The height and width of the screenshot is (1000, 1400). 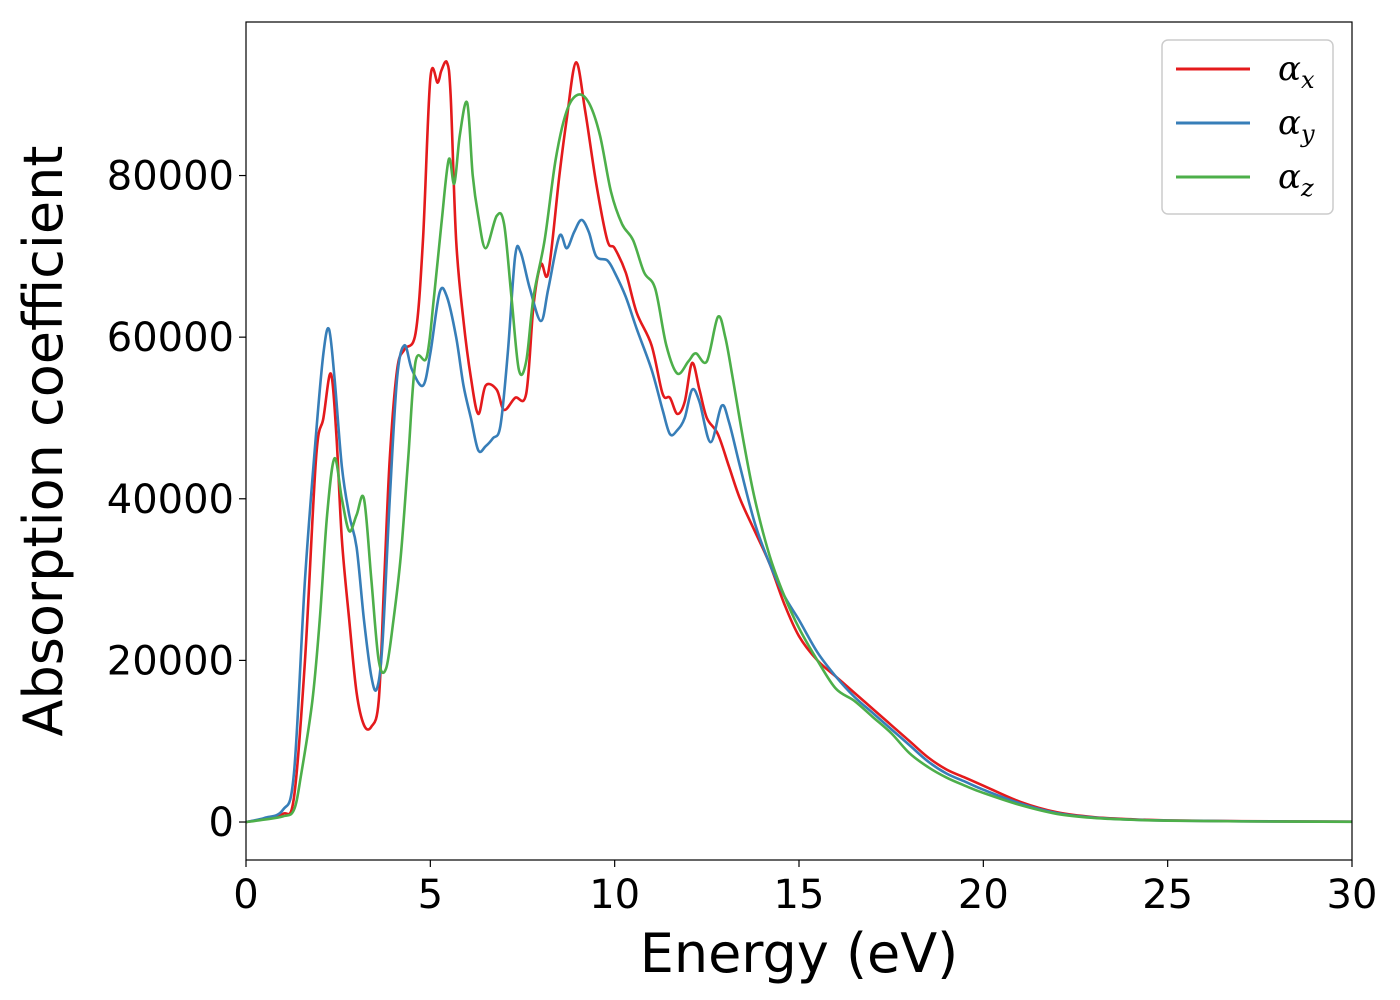 What do you see at coordinates (43, 441) in the screenshot?
I see `y-axis-label: Absorption coefficient` at bounding box center [43, 441].